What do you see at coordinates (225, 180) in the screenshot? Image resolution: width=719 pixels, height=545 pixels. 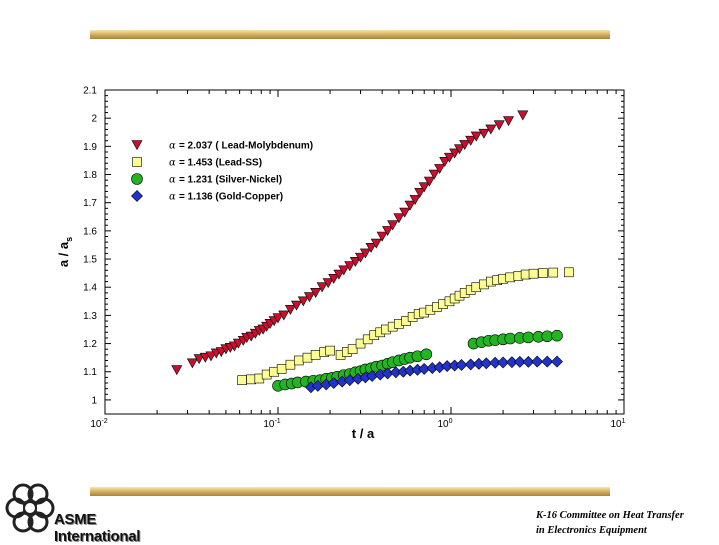 I see `legend-label: α = 1.231 (Silver-Nickel)` at bounding box center [225, 180].